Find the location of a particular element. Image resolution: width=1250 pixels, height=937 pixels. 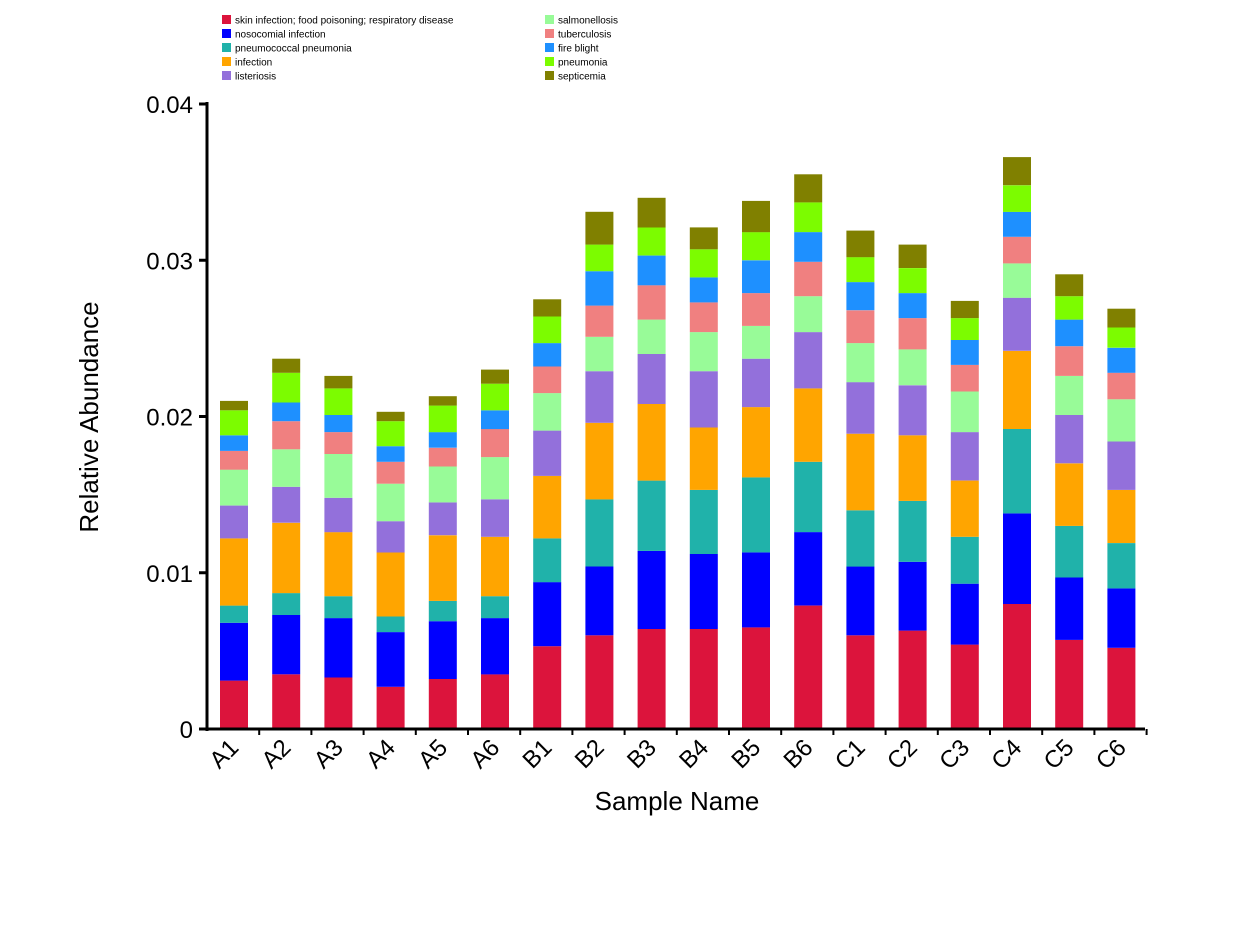

x-tick-label: B4 is located at coordinates (694, 754).